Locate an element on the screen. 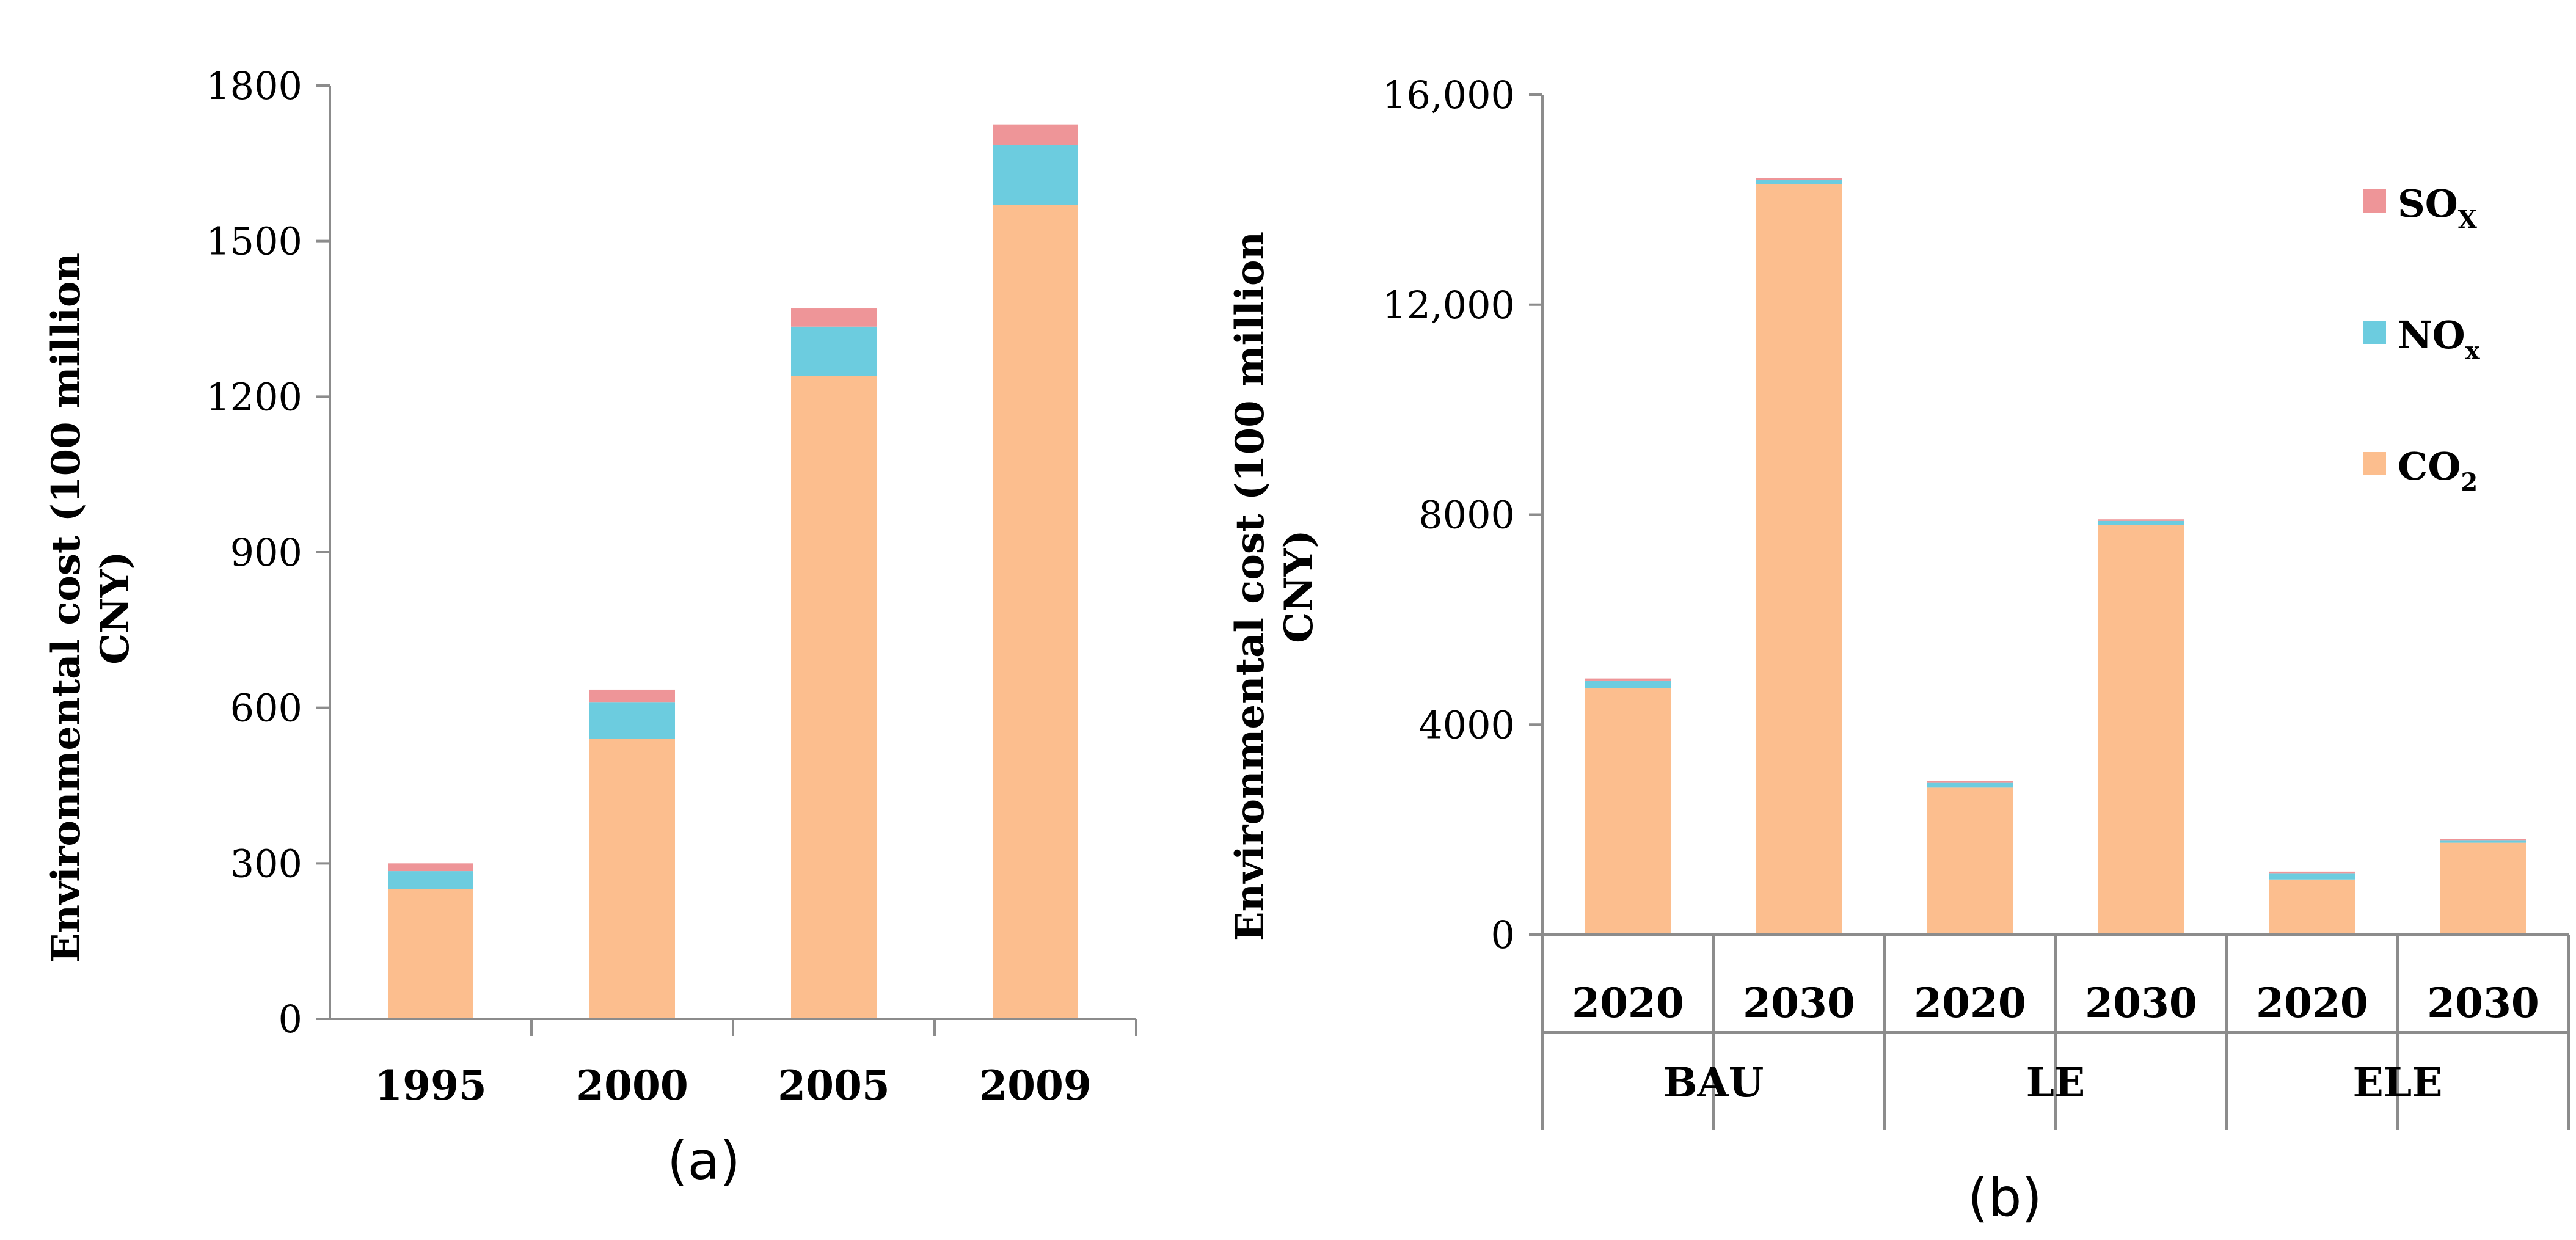 This screenshot has height=1240, width=2576. panel-a-x-label: 2009 is located at coordinates (1035, 1085).